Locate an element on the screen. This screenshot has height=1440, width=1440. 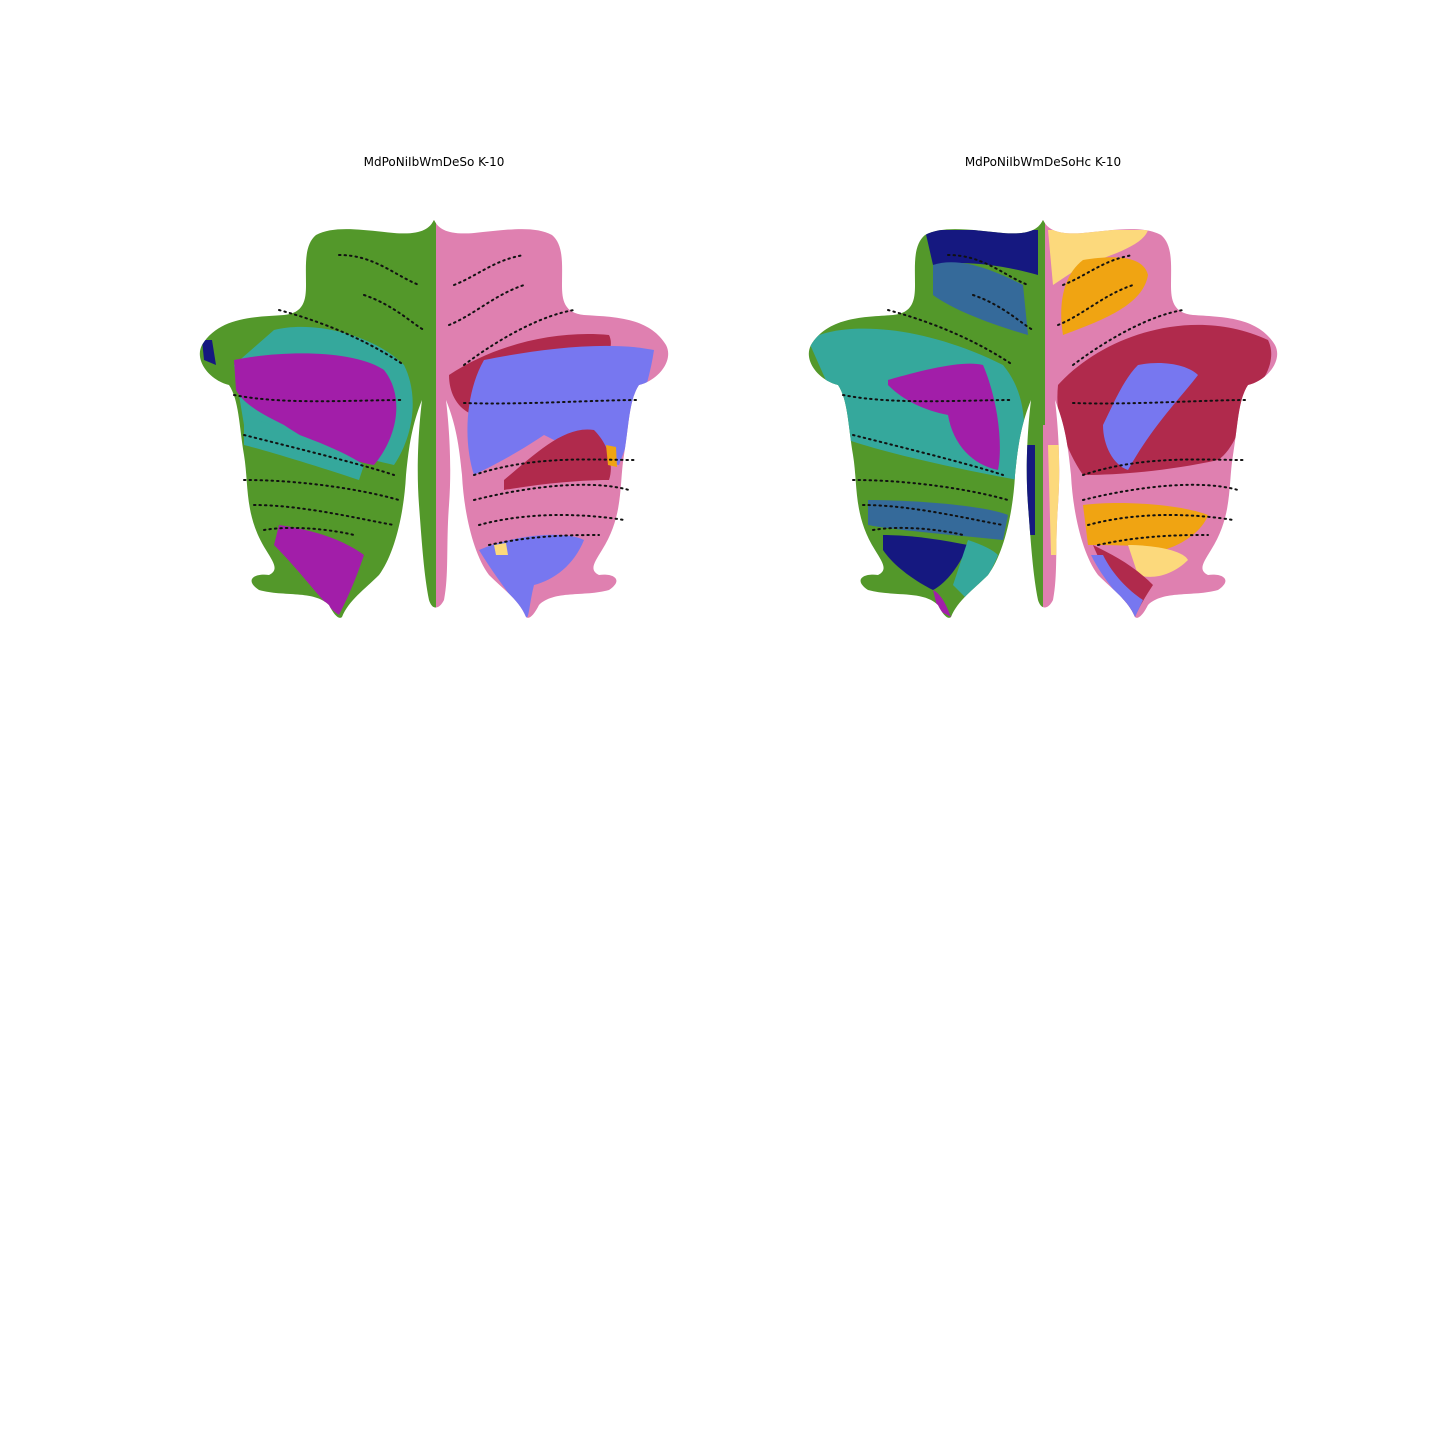
parcel-teal-low is located at coordinates (975, 570).